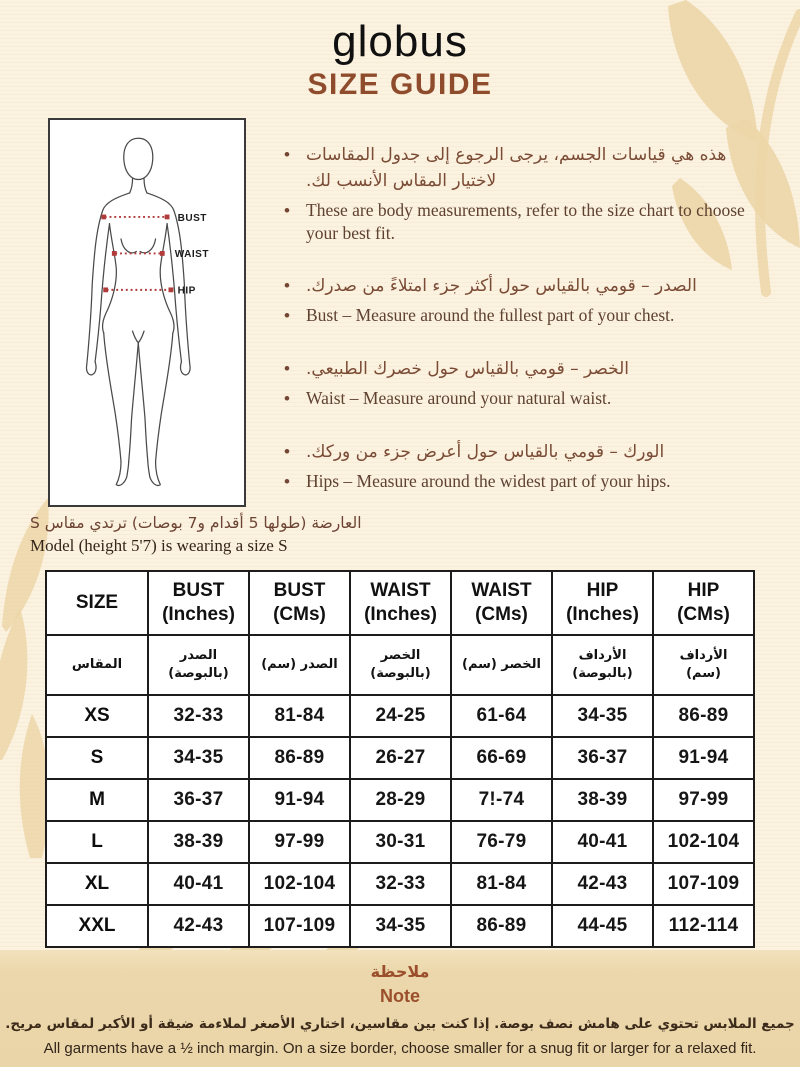 The width and height of the screenshot is (800, 1067). I want to click on size-cell: 26-27, so click(400, 757).